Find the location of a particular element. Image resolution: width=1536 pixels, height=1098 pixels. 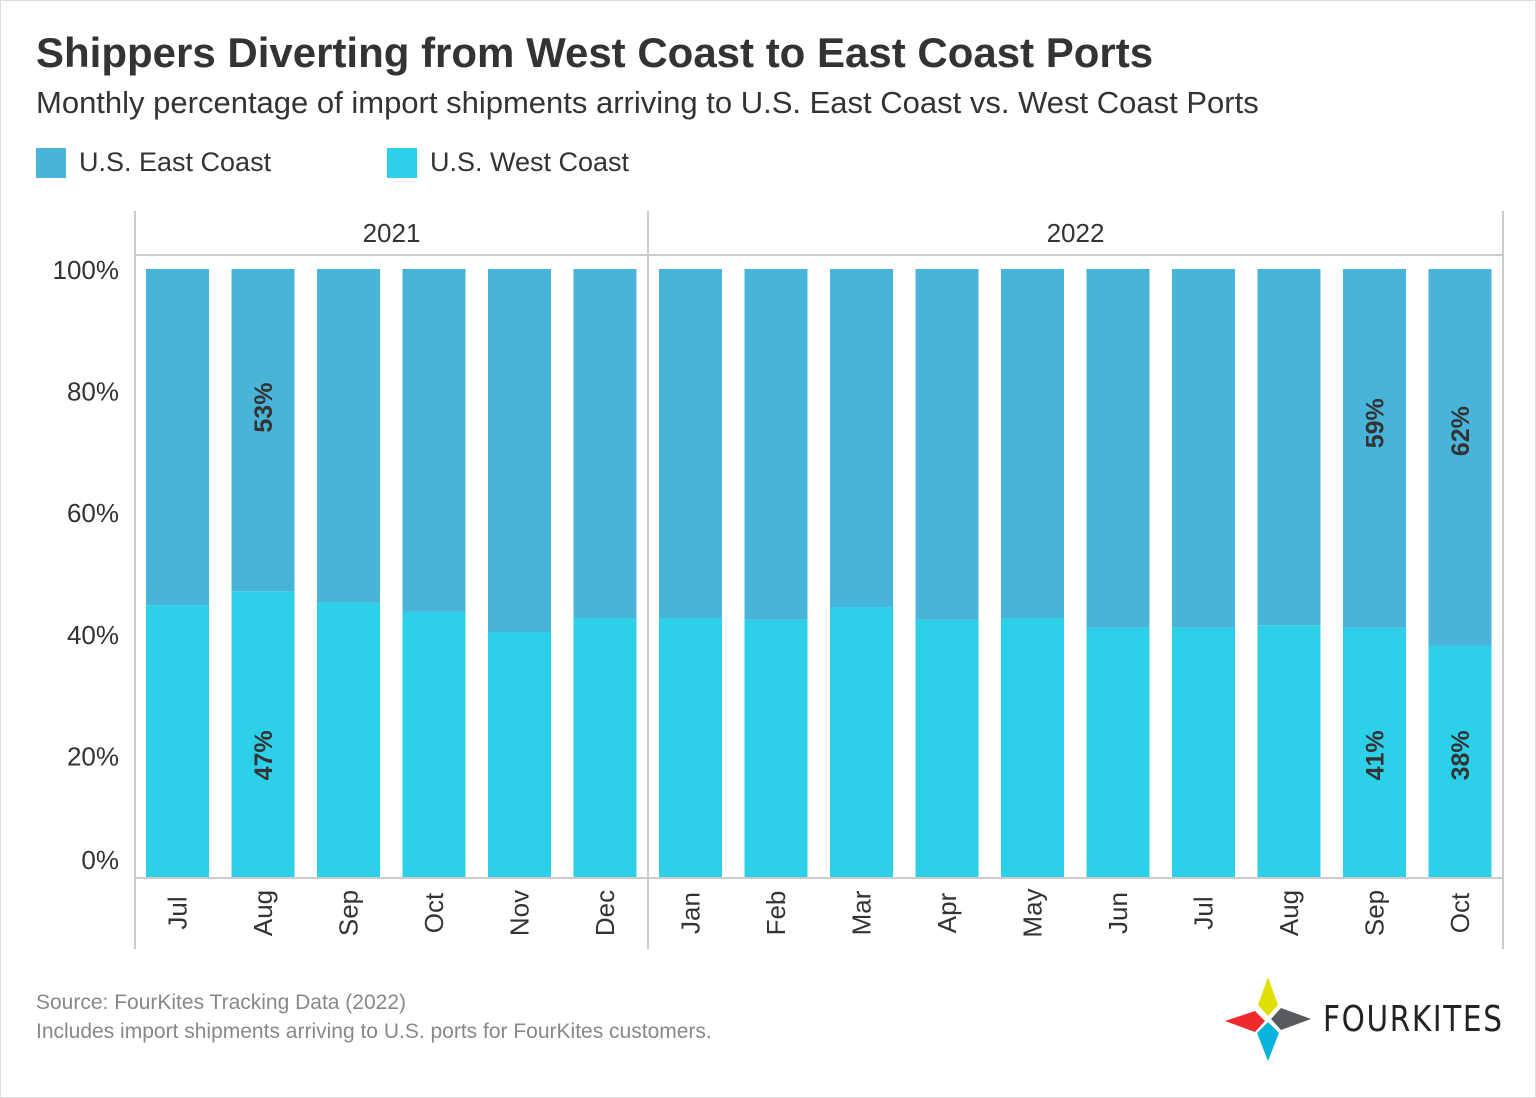

x-tick-label: Jun is located at coordinates (1118, 913).